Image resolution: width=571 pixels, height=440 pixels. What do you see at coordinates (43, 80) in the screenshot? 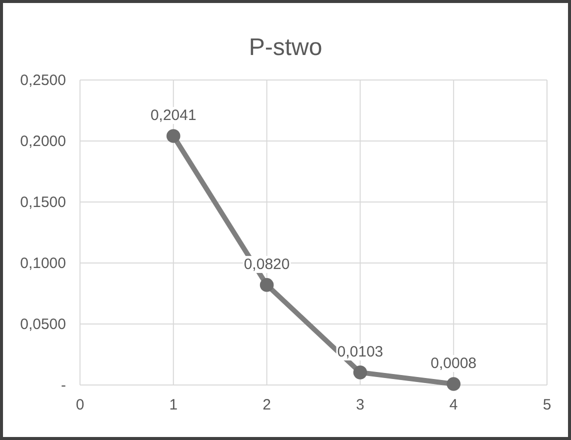
I see `y-tick-label: 0,2500` at bounding box center [43, 80].